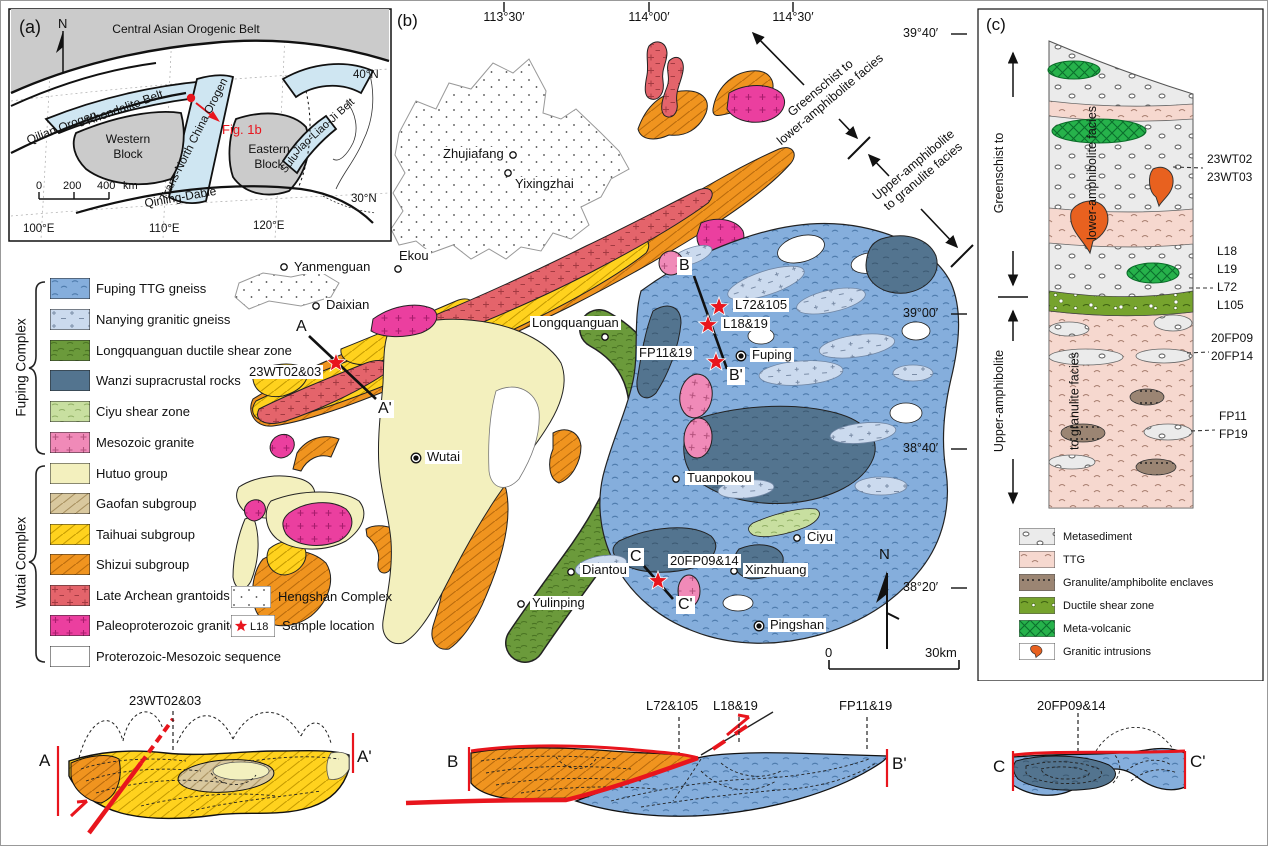 Image resolution: width=1268 pixels, height=846 pixels. What do you see at coordinates (866, 705) in the screenshot?
I see `xsec-b-t3: FP11&19` at bounding box center [866, 705].